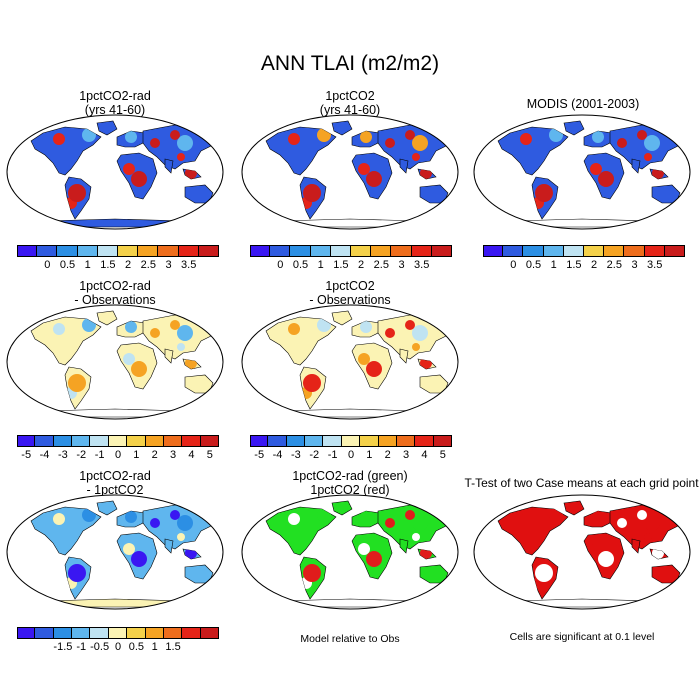  What do you see at coordinates (584, 258) in the screenshot?
I see `colorbar-3: 0 0.5 1 1.5 2 2.5 3 3.5` at bounding box center [584, 258].